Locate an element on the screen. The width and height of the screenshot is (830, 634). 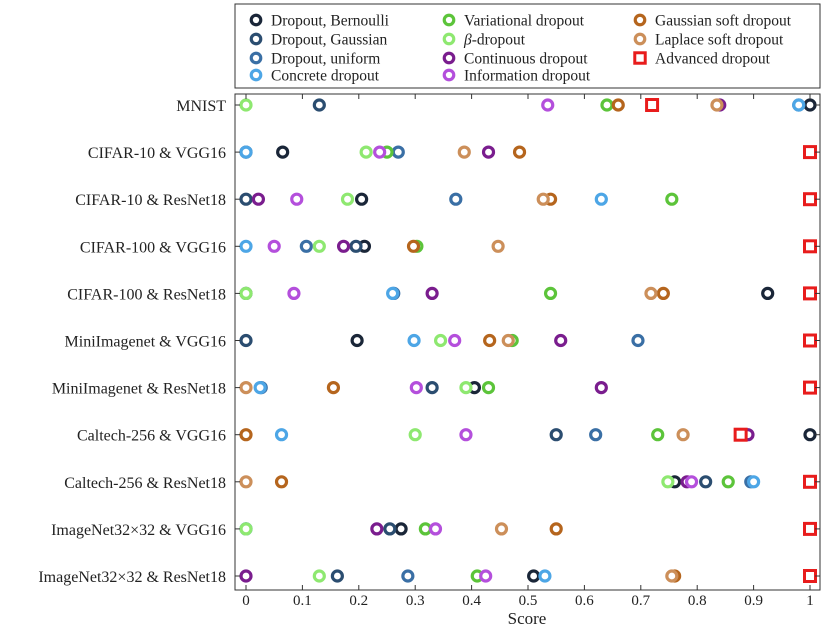
legend-entry: Concrete dropout is located at coordinates (314, 76).